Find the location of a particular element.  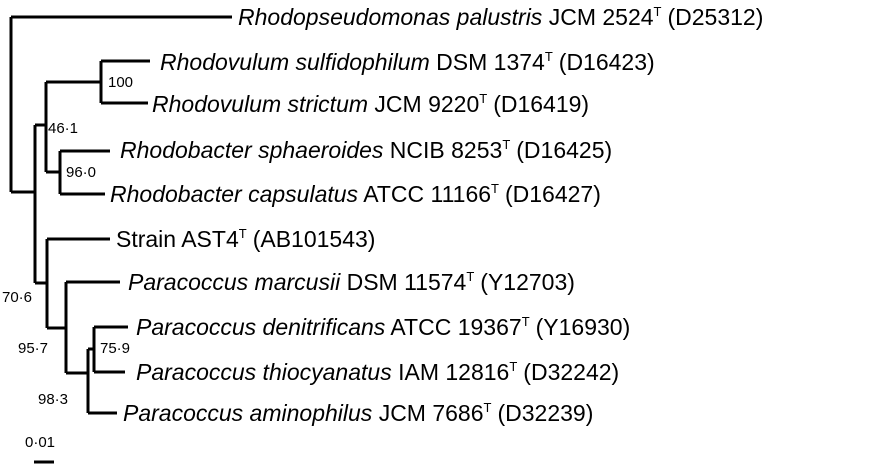

taxon-label-pami: Paracoccus aminophilus JCM 7686T (D32239) is located at coordinates (358, 413).